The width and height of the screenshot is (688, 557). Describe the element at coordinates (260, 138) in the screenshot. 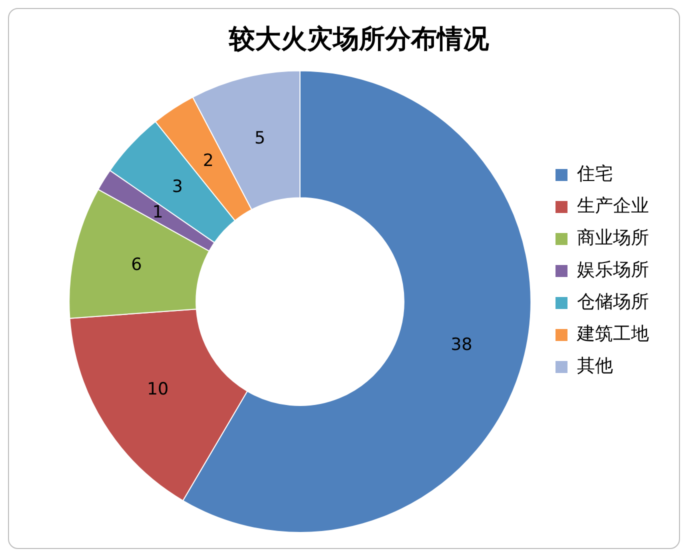

I see `data-label: 5` at that location.